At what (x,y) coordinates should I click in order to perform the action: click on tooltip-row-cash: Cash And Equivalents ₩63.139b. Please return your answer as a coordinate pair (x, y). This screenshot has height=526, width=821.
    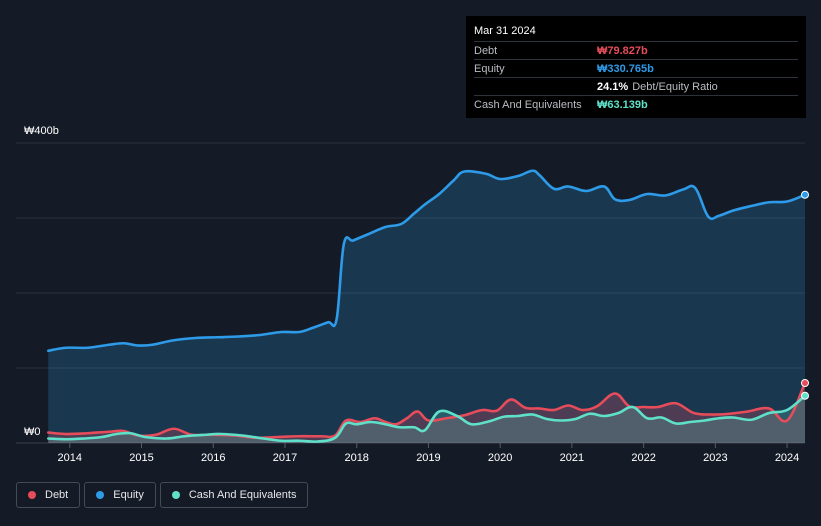
    Looking at the image, I should click on (636, 104).